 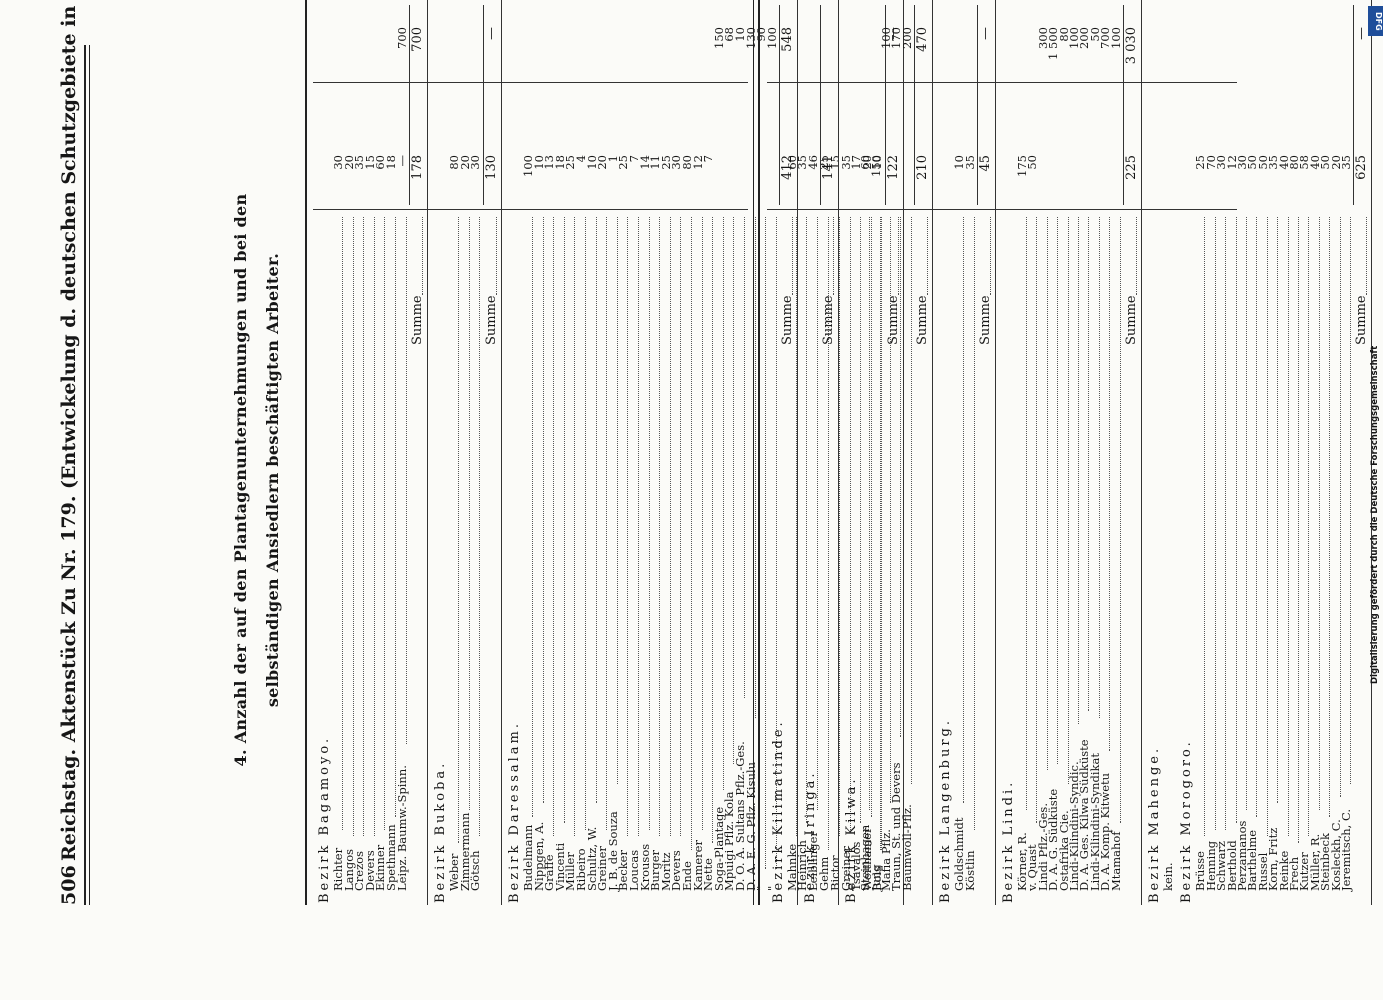 I want to click on table-row: Krousos 14, so click(x=645, y=452).